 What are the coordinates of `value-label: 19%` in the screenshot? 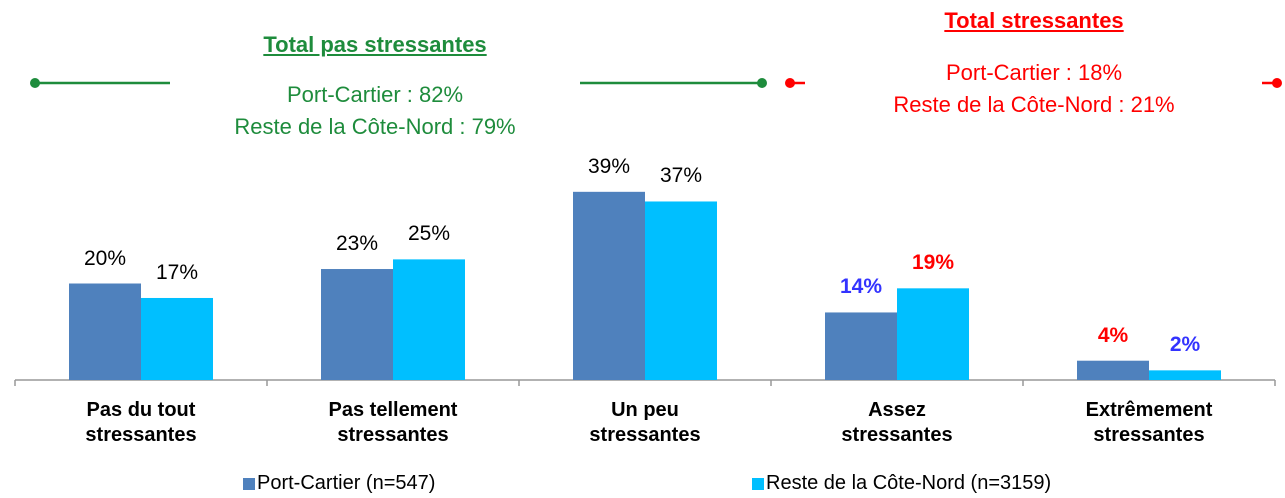 It's located at (933, 263).